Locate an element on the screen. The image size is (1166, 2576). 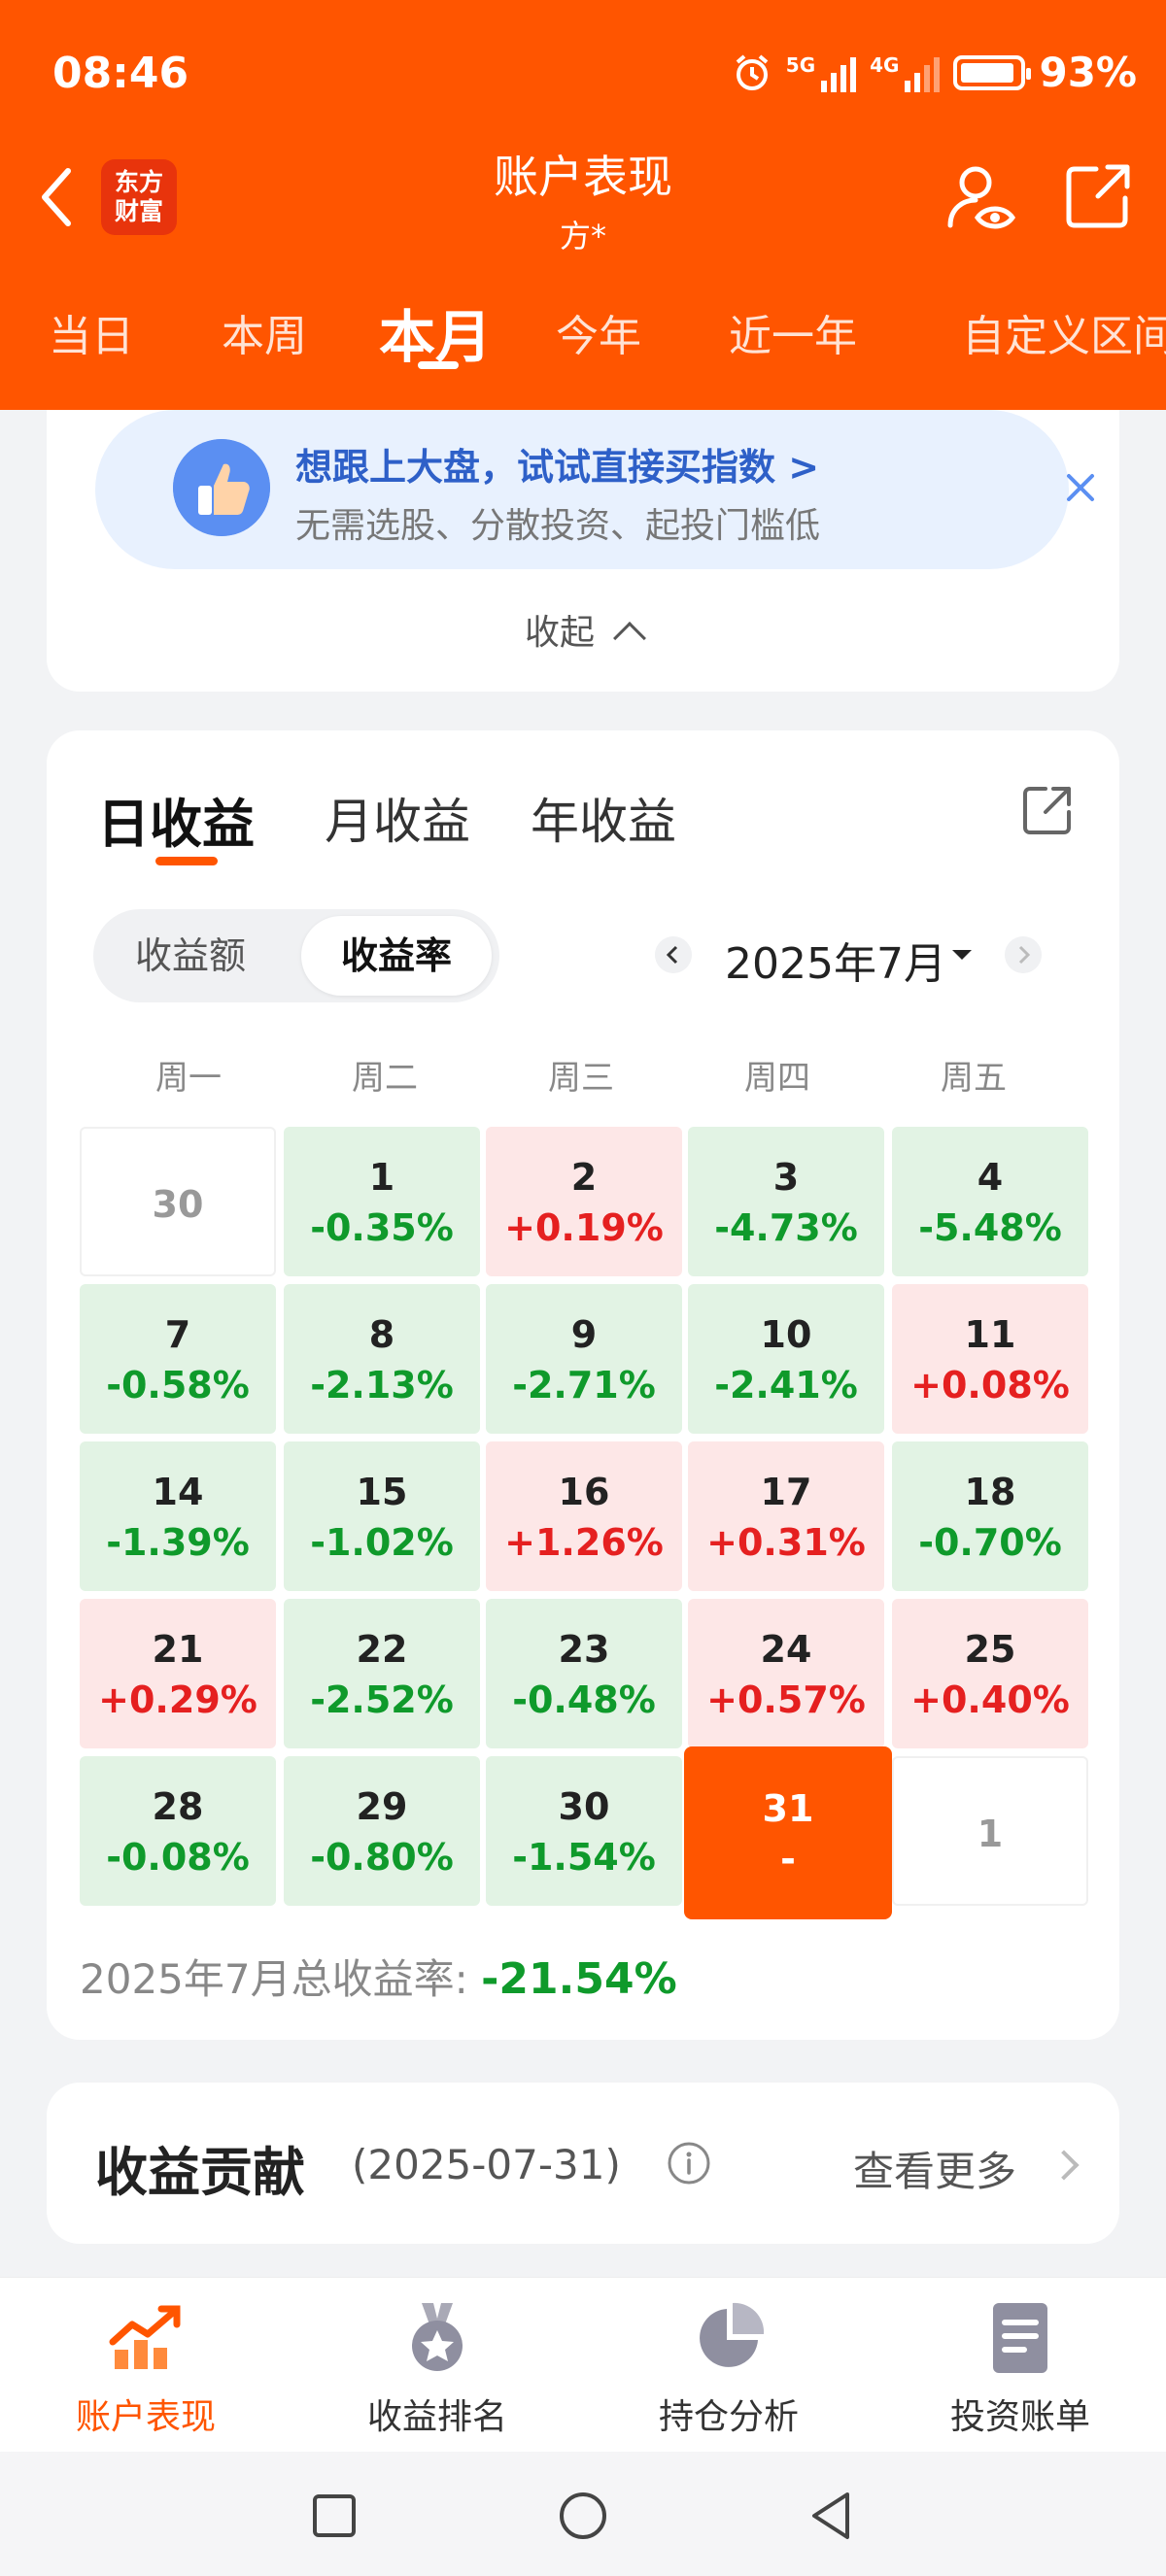
pie-chart-icon is located at coordinates (732, 2334).